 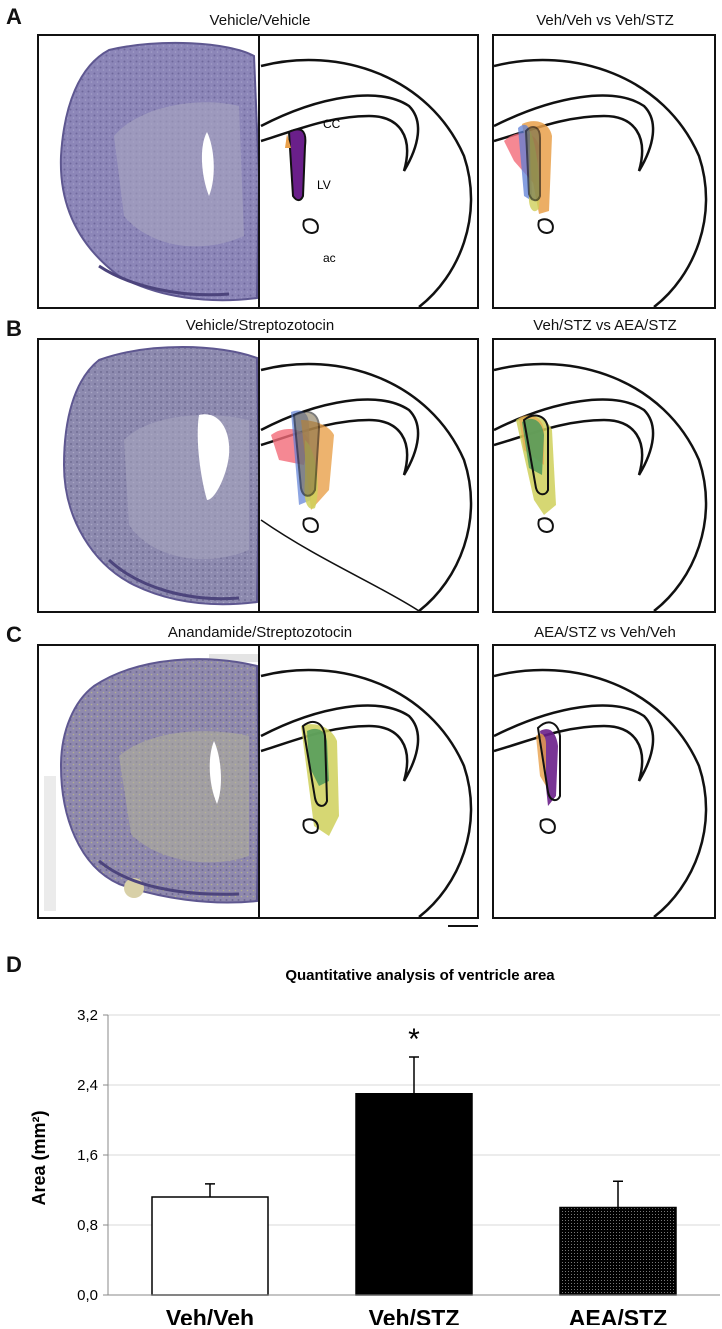 I want to click on x-tick-label: AEA/STZ, so click(x=618, y=1315).